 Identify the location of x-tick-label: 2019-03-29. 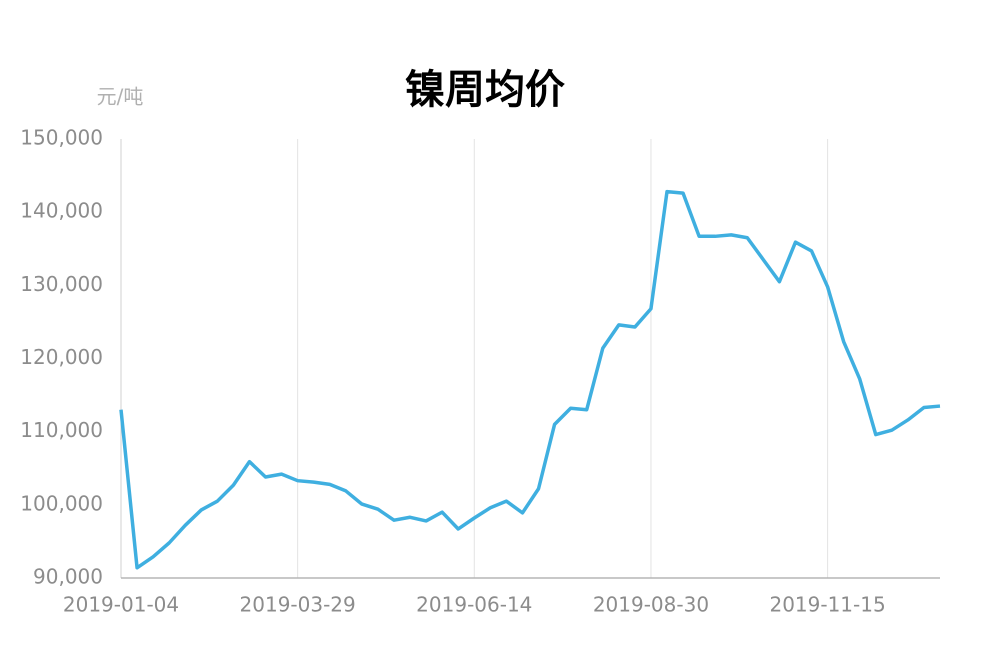
(298, 605).